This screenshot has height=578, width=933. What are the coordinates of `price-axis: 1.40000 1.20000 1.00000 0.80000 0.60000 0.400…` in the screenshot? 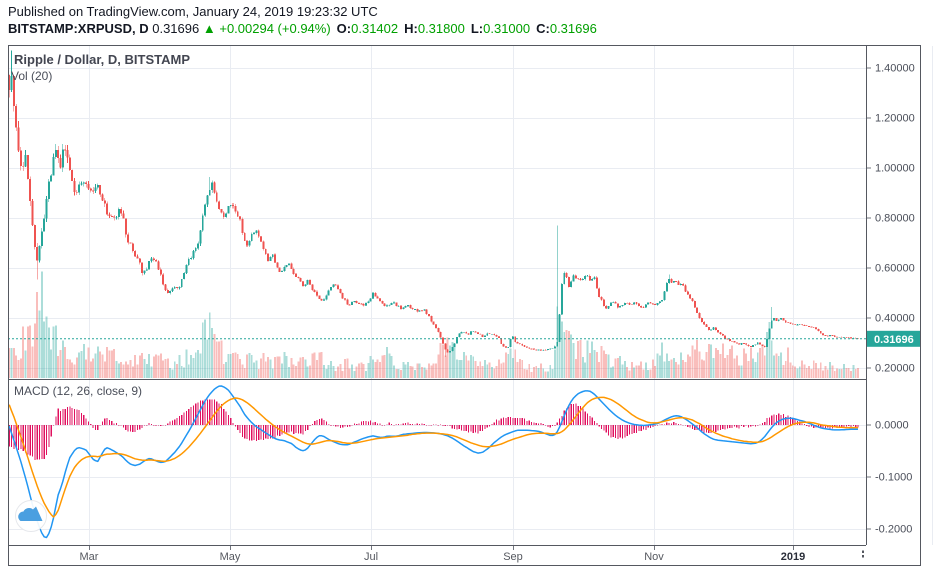 It's located at (890, 219).